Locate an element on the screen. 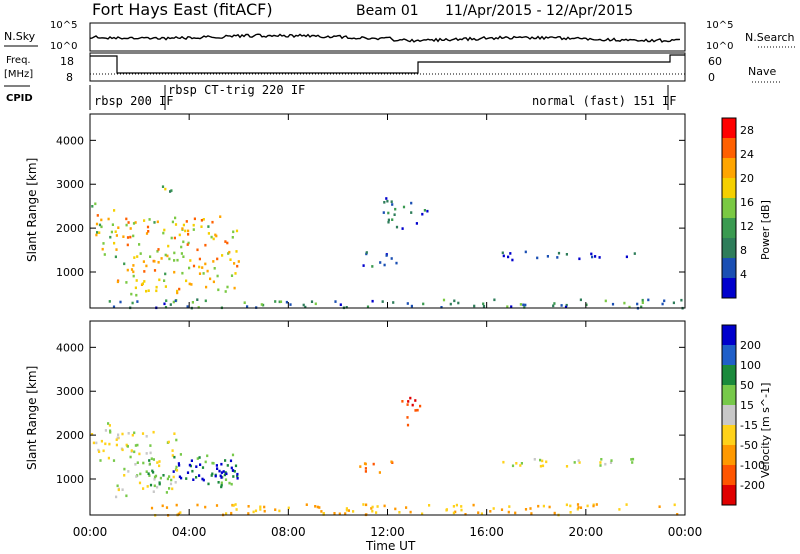  nsearch-tick-bottom: 10^0 is located at coordinates (719, 46).